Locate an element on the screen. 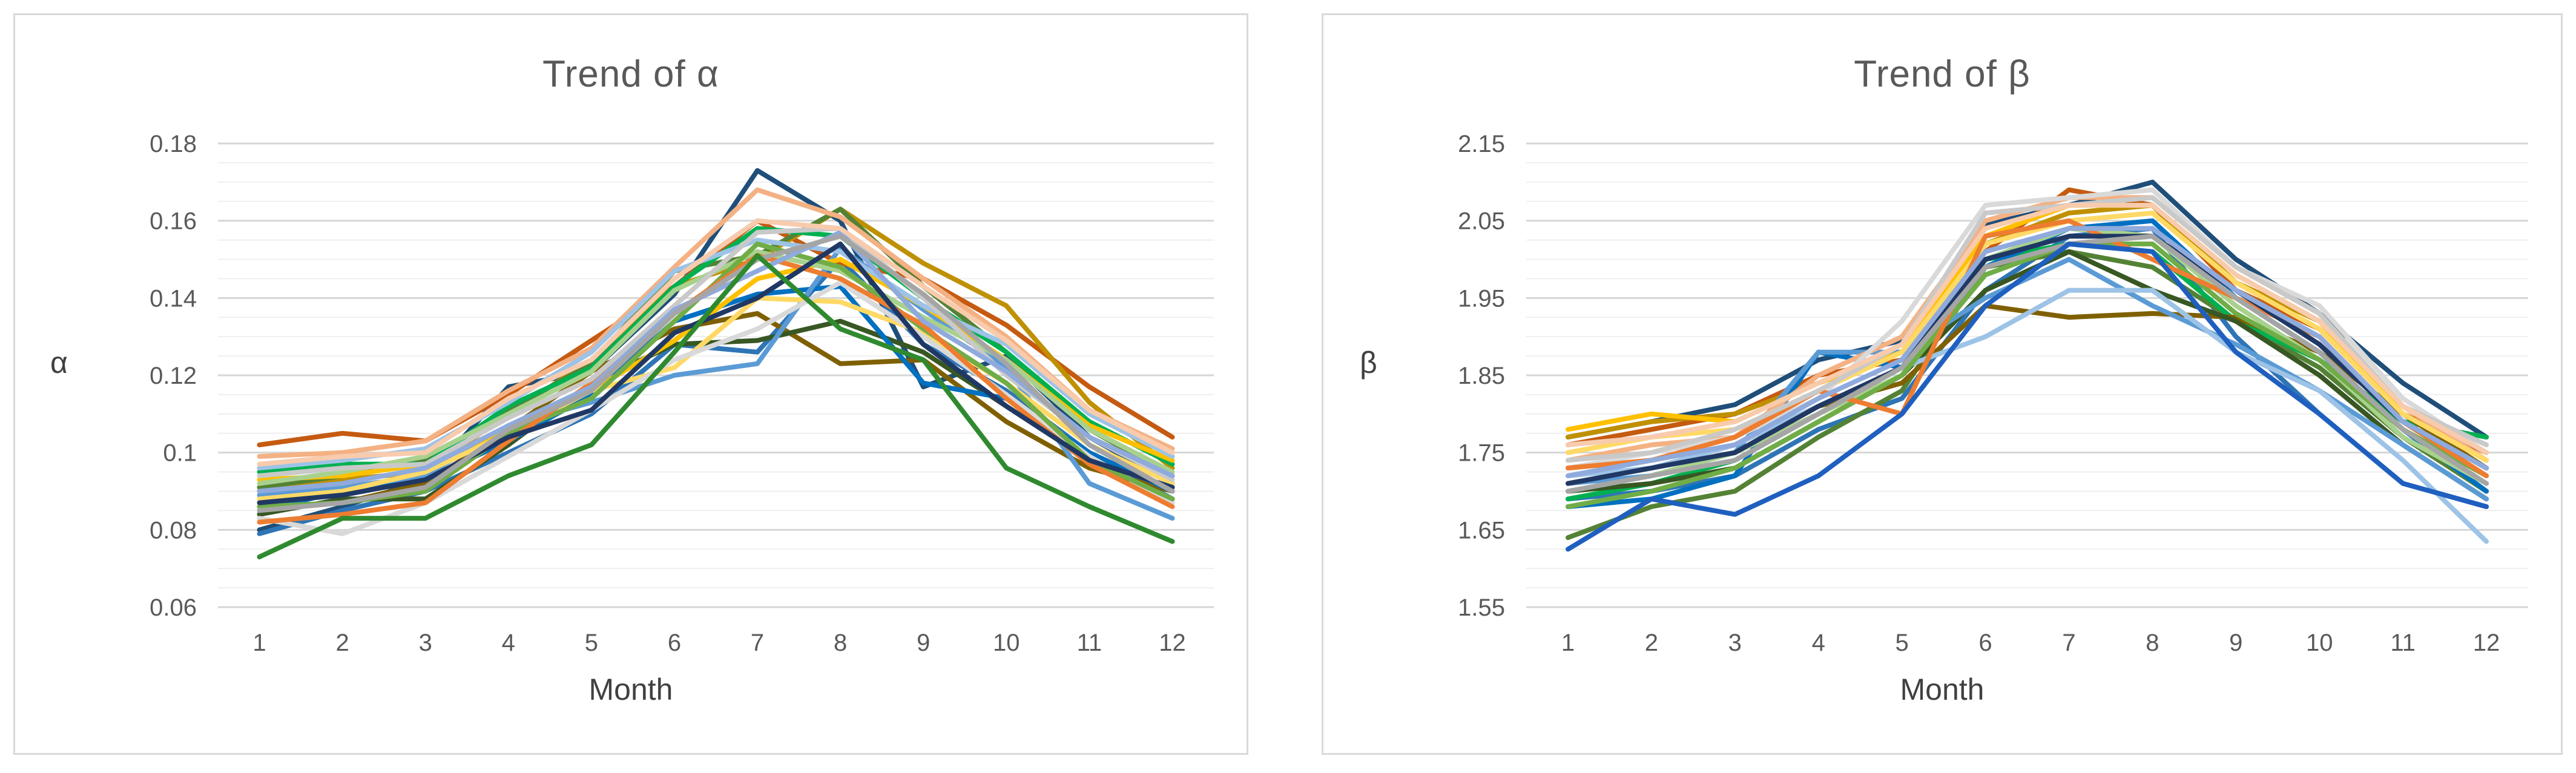 The image size is (2576, 773). y-tick-label: 1.55 is located at coordinates (1482, 607).